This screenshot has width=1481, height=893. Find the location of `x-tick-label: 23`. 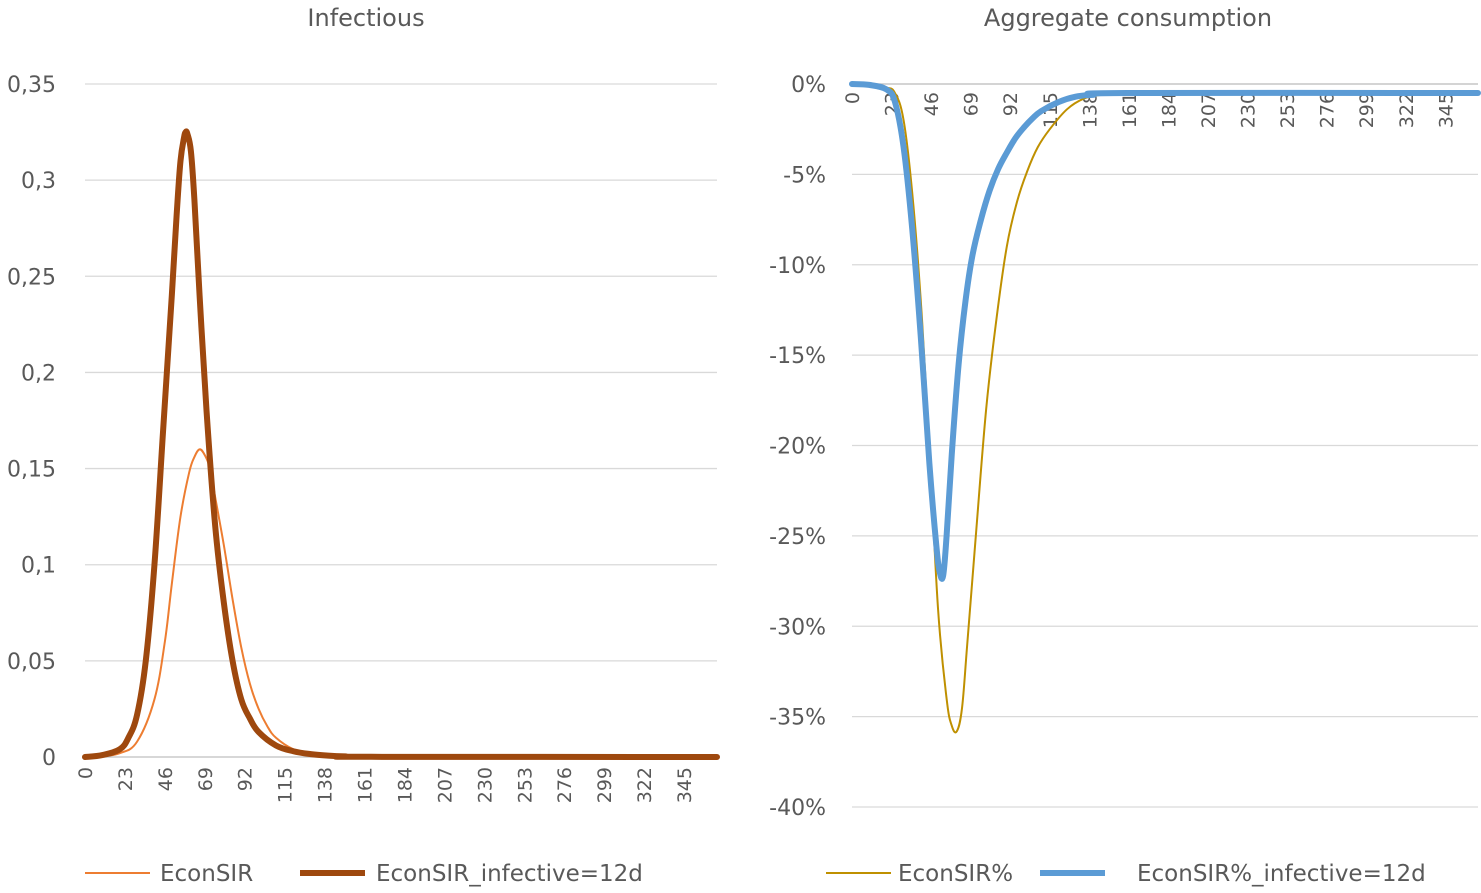

x-tick-label: 23 is located at coordinates (126, 779).